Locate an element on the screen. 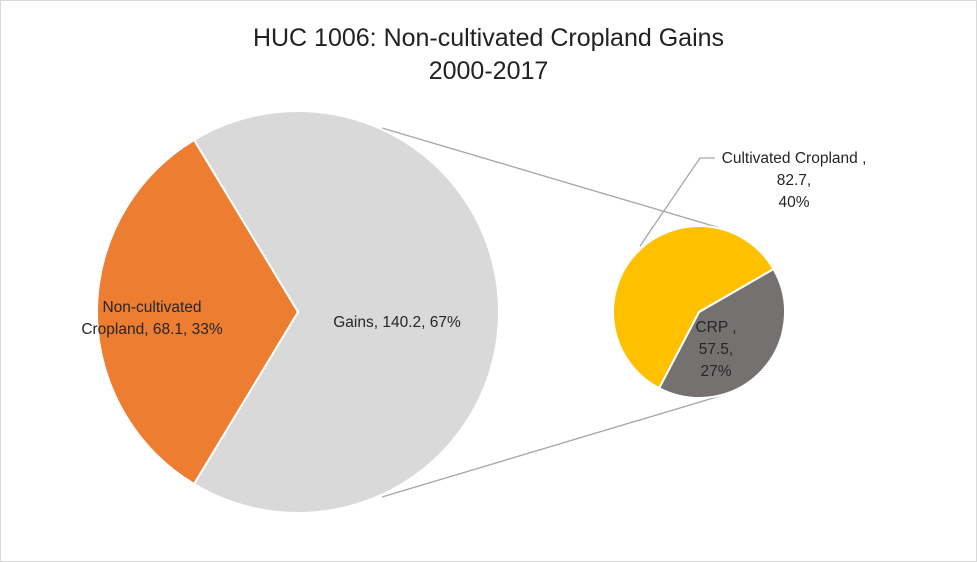 The width and height of the screenshot is (977, 562). sub-pie is located at coordinates (699, 312).